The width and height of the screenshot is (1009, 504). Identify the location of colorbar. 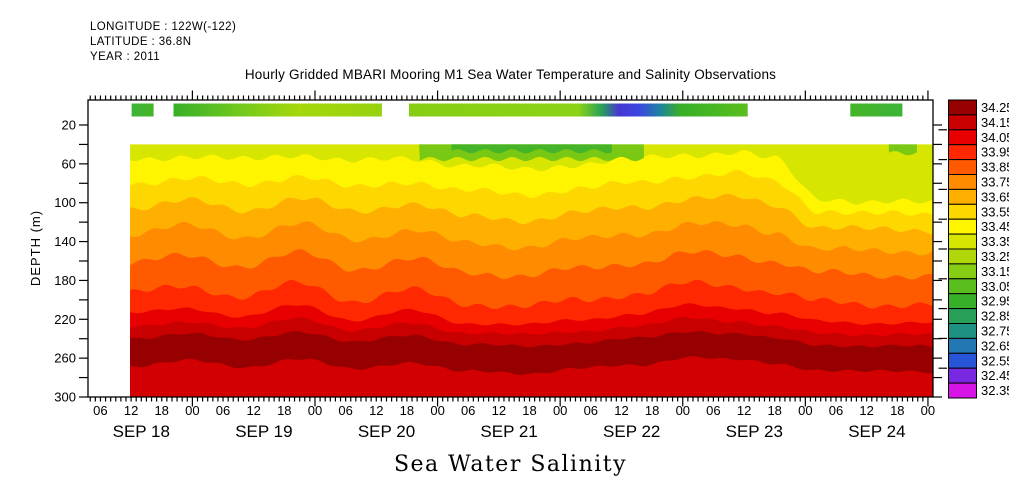
(957, 249).